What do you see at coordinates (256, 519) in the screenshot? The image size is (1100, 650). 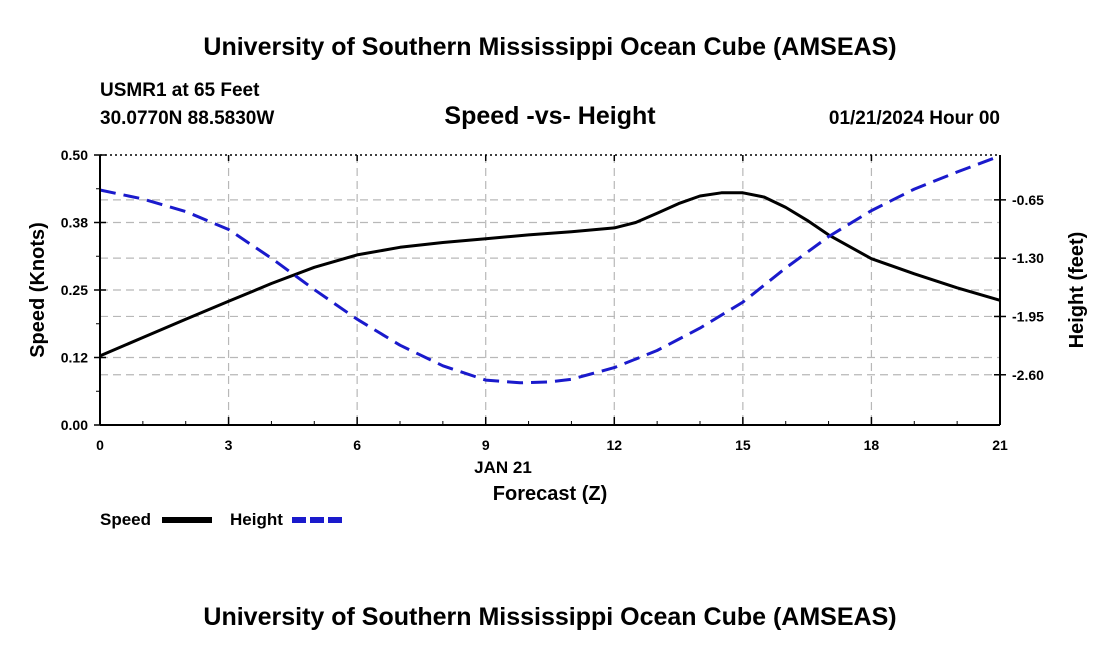 I see `legend-height-label: Height` at bounding box center [256, 519].